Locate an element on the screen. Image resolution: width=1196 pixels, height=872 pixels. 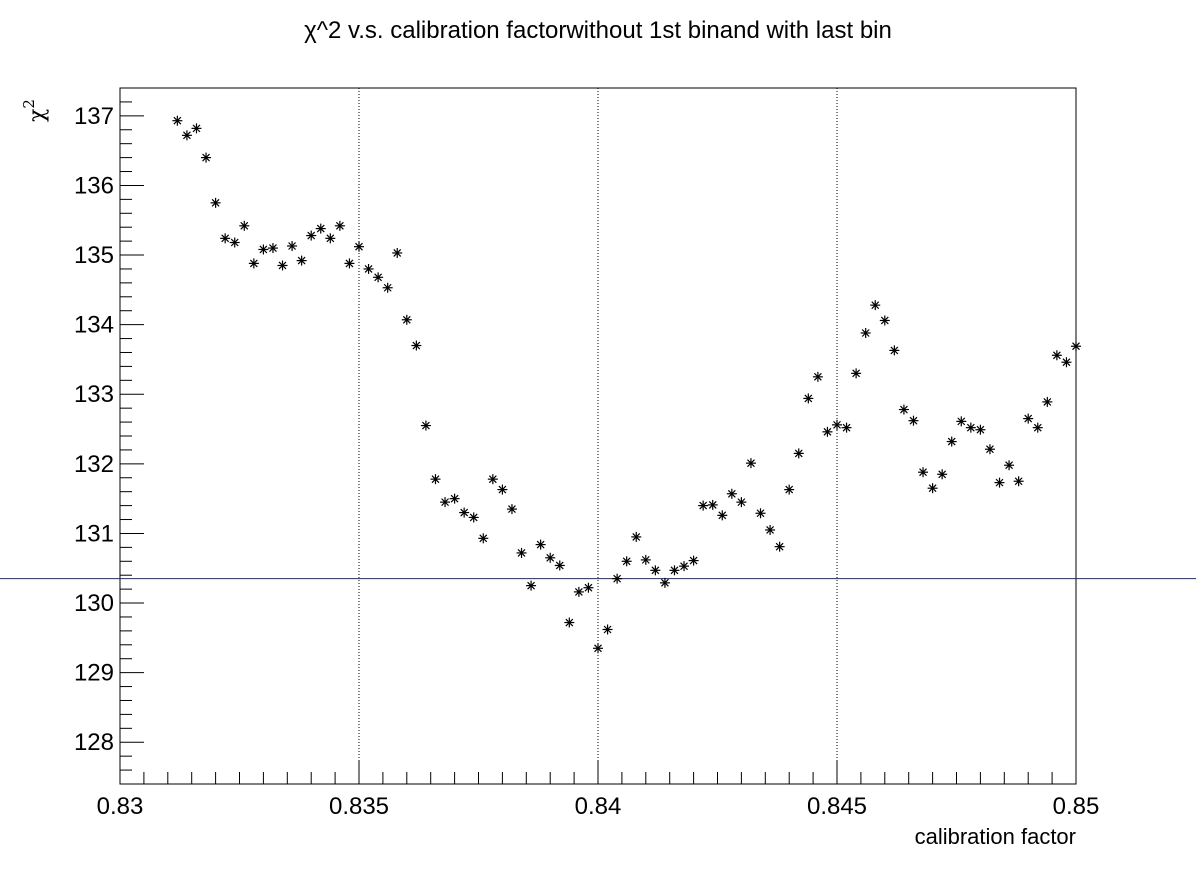
y-tick-label: 135 is located at coordinates (94, 255).